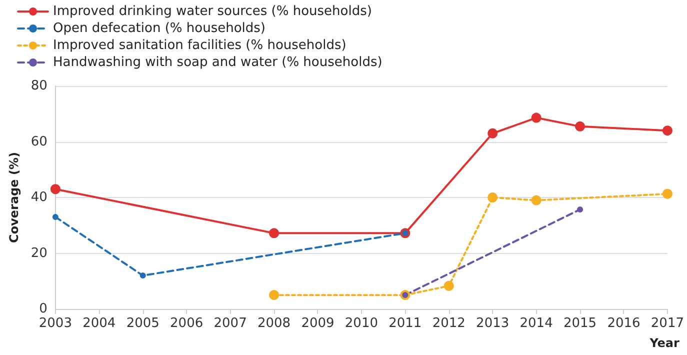 Image resolution: width=687 pixels, height=355 pixels. I want to click on x-tick-label: 2013, so click(493, 323).